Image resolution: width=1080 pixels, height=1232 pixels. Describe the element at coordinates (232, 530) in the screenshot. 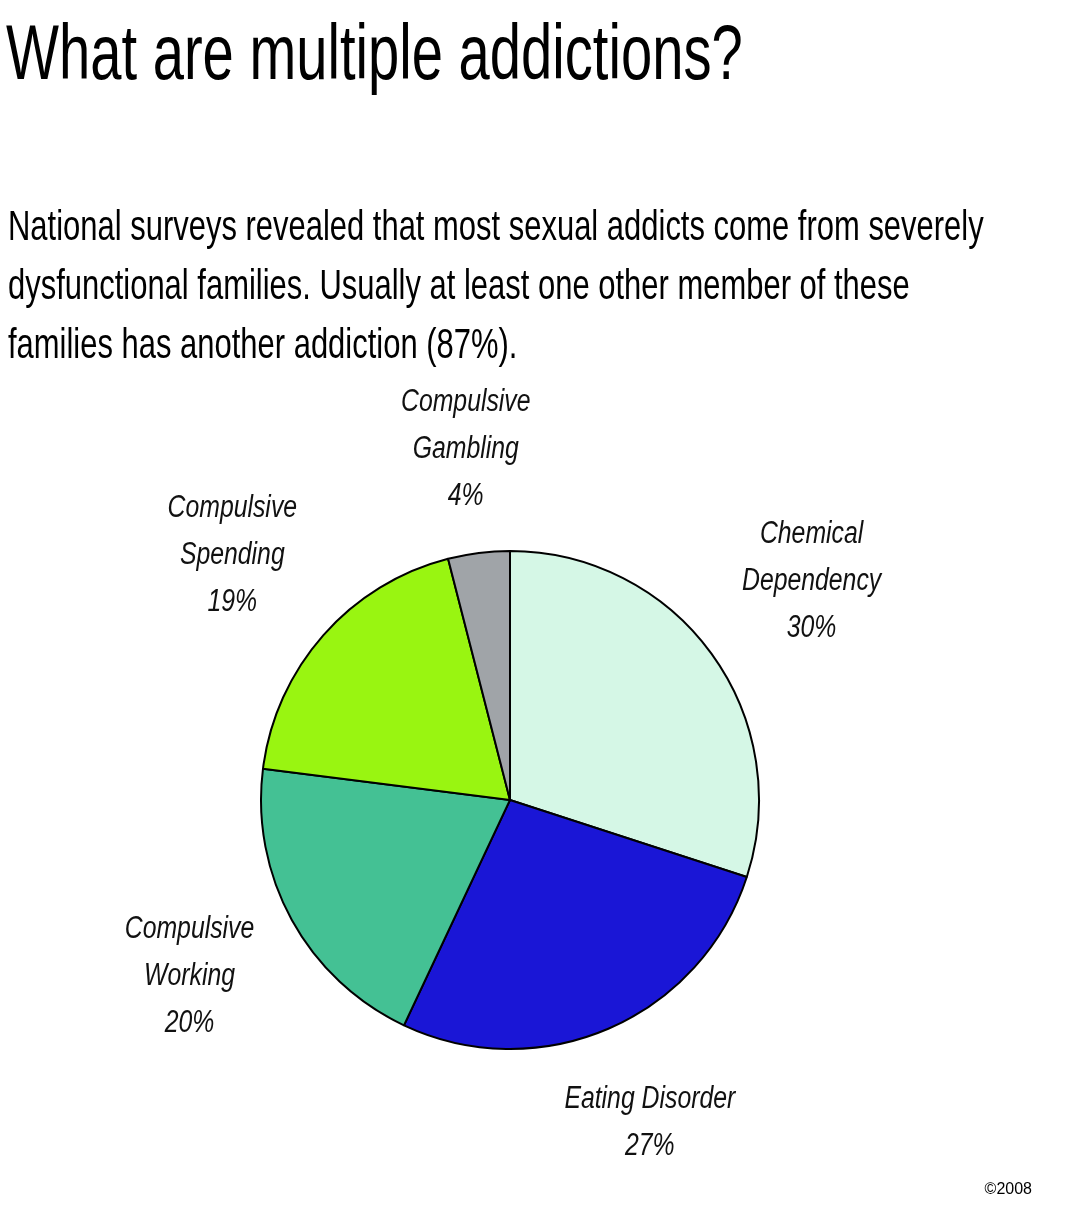

I see `slice-label: Compulsive Spending` at that location.